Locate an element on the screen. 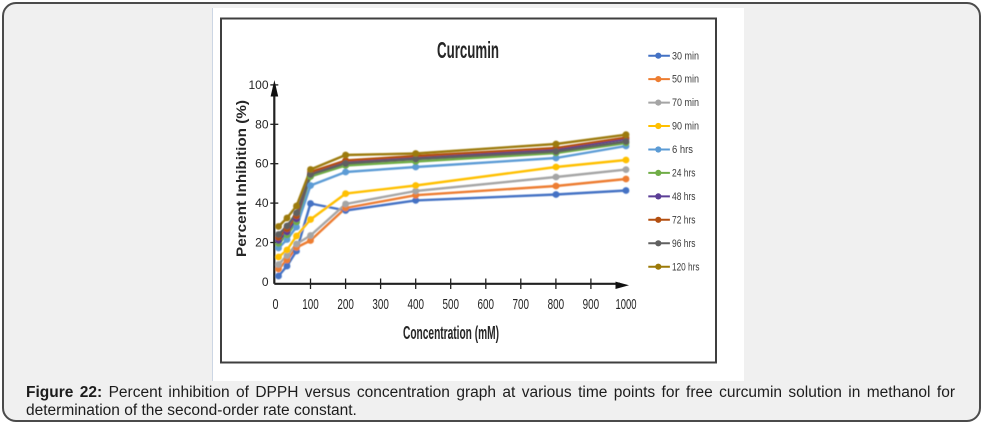  svg-text: 6 hrs is located at coordinates (682, 150).